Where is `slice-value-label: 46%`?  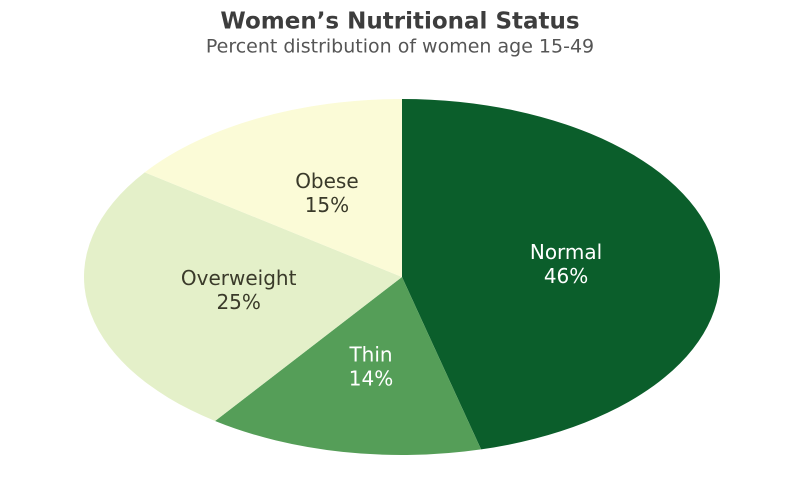
slice-value-label: 46% is located at coordinates (566, 276).